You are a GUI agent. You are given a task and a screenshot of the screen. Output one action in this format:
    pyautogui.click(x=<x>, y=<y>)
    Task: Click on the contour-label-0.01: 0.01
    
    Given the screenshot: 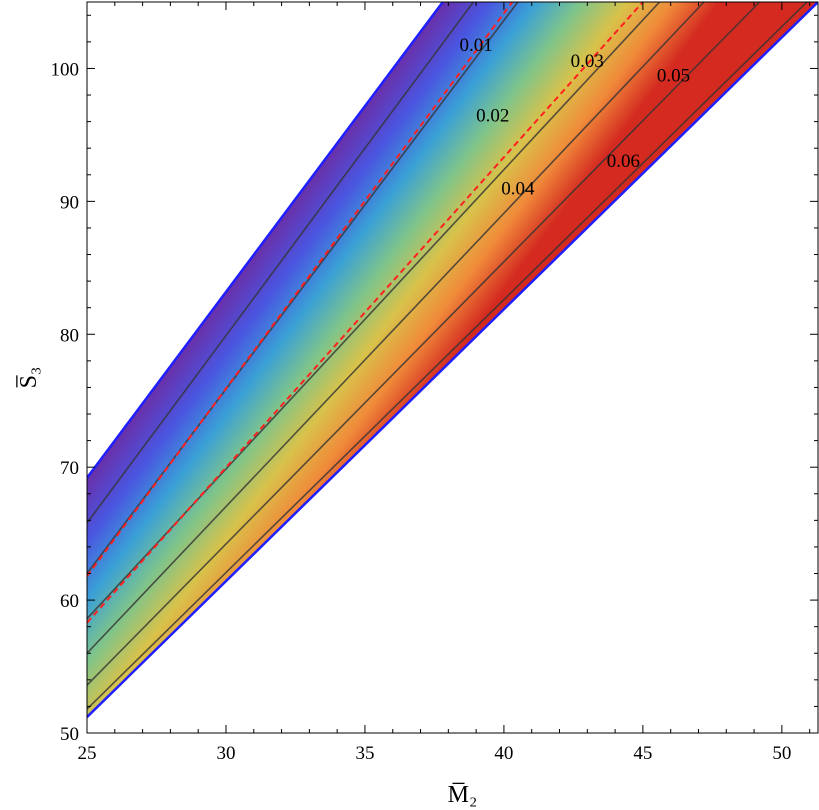 What is the action you would take?
    pyautogui.click(x=476, y=45)
    